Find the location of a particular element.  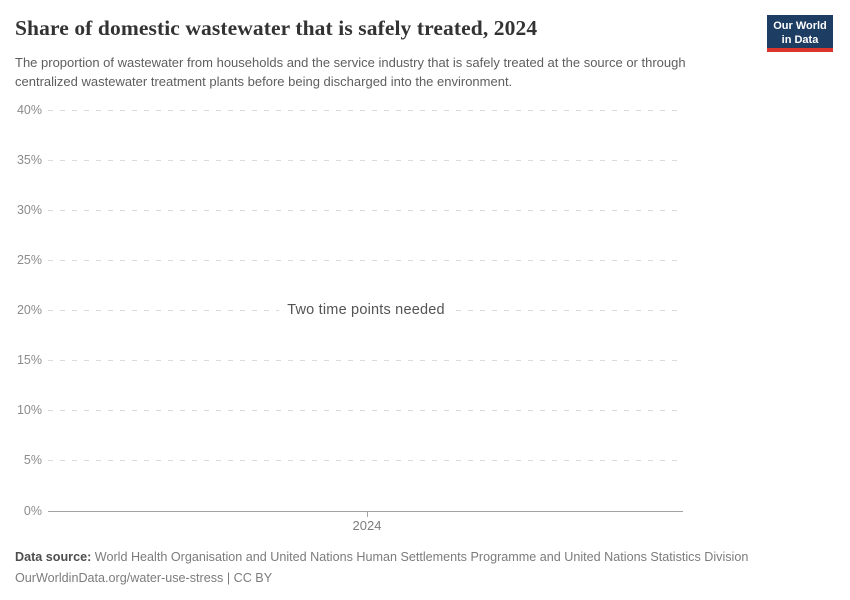

empty-state-message: Two time points needed is located at coordinates (366, 310).